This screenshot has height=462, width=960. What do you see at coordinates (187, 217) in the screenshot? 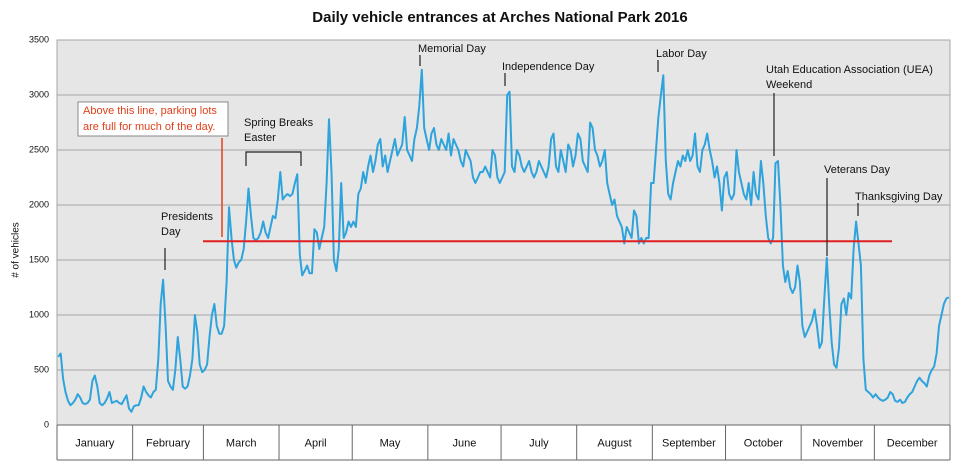
I see `annotation-text: Presidents` at bounding box center [187, 217].